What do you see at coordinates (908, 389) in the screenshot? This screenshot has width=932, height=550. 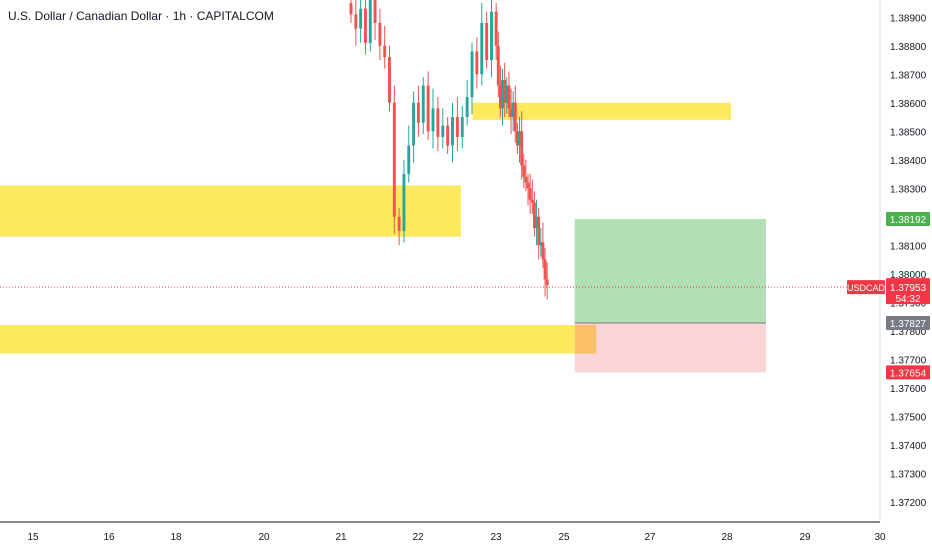 I see `price-tick-label: 1.37600` at bounding box center [908, 389].